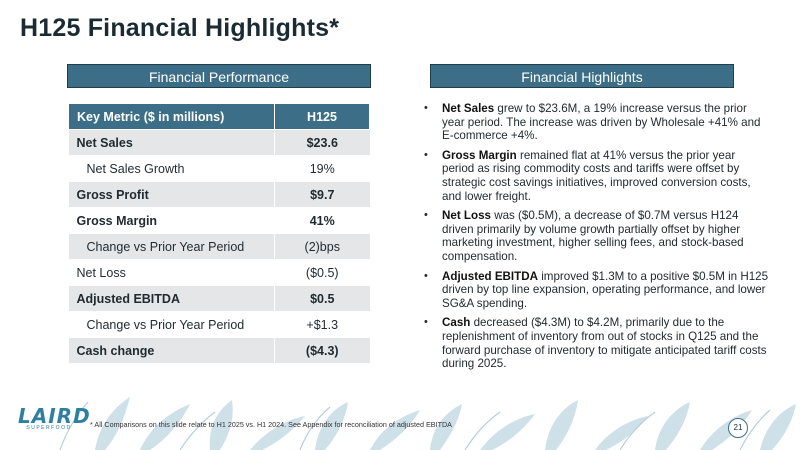 The image size is (800, 450). I want to click on page-number: 21, so click(738, 428).